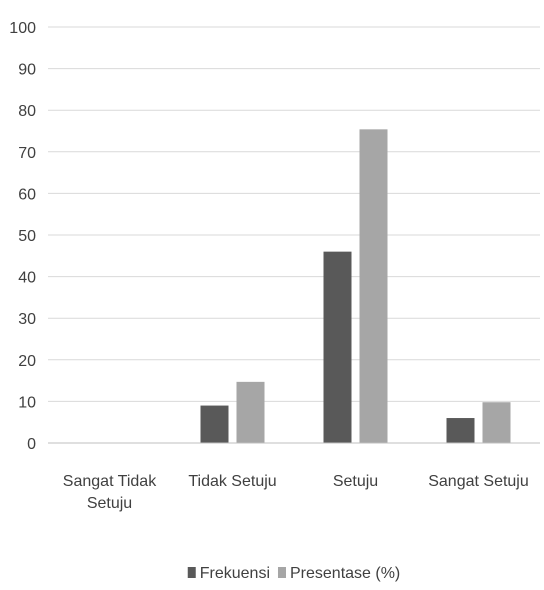  I want to click on y-tick-label: 0, so click(31, 444).